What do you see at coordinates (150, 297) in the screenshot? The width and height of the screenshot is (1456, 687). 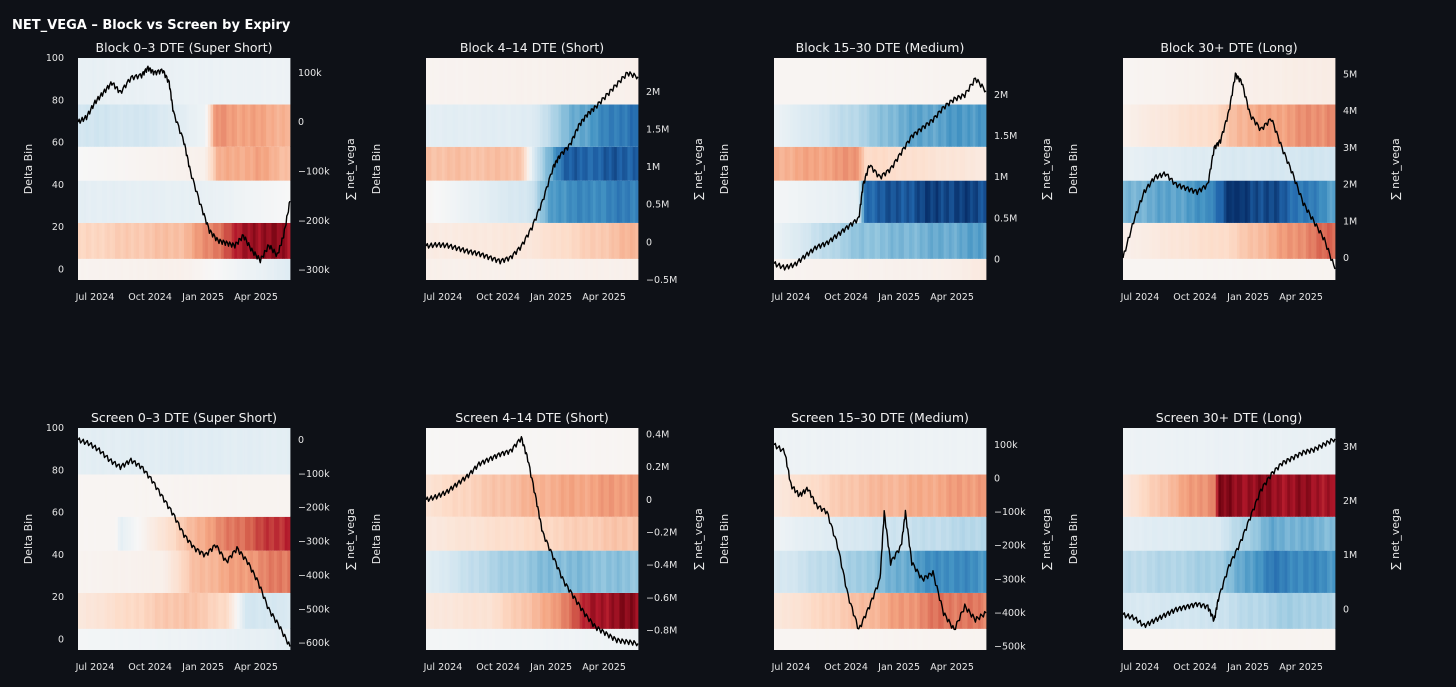 I see `x-tick-label: Oct 2024` at bounding box center [150, 297].